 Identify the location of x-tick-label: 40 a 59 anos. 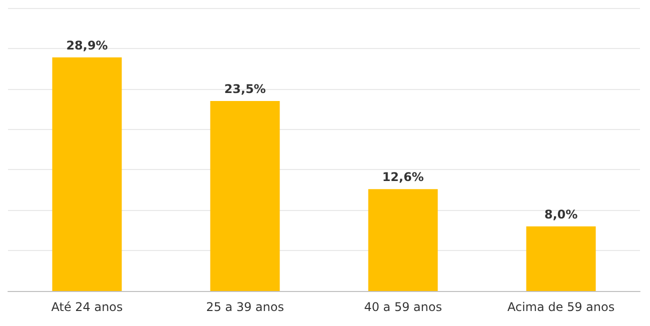
(403, 307).